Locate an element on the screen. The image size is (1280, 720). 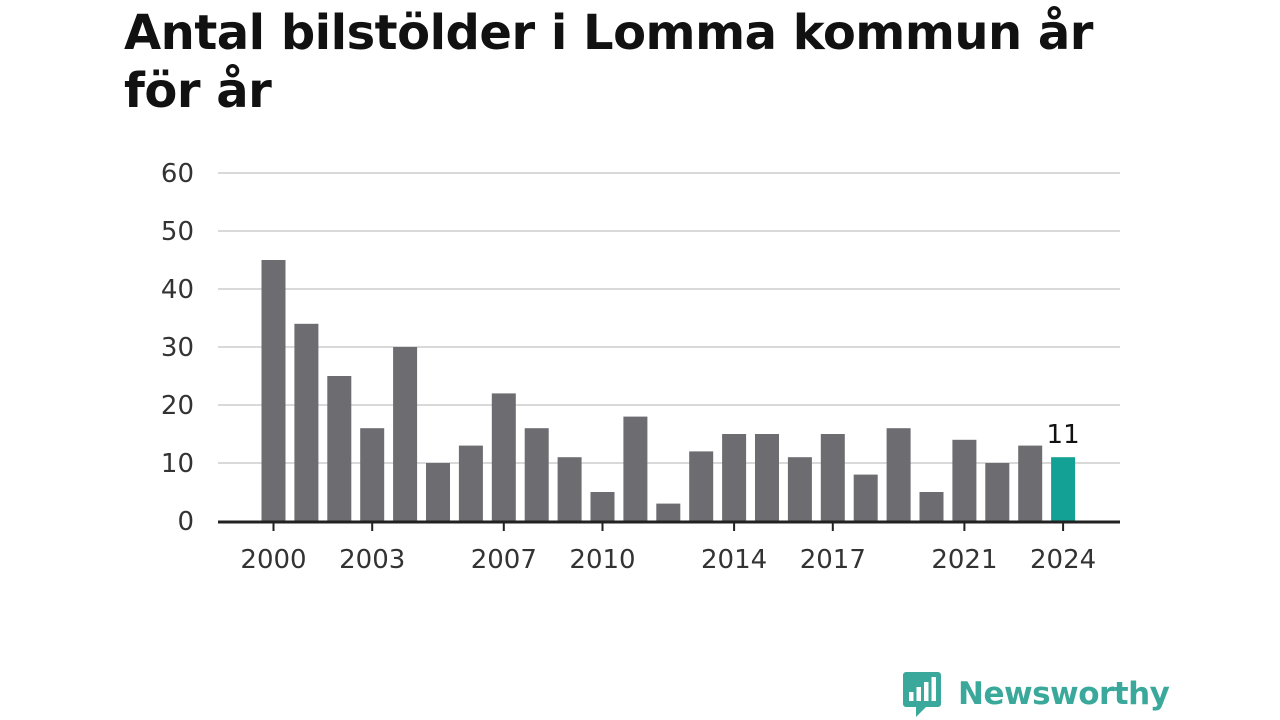
bar-2016 is located at coordinates (799, 489).